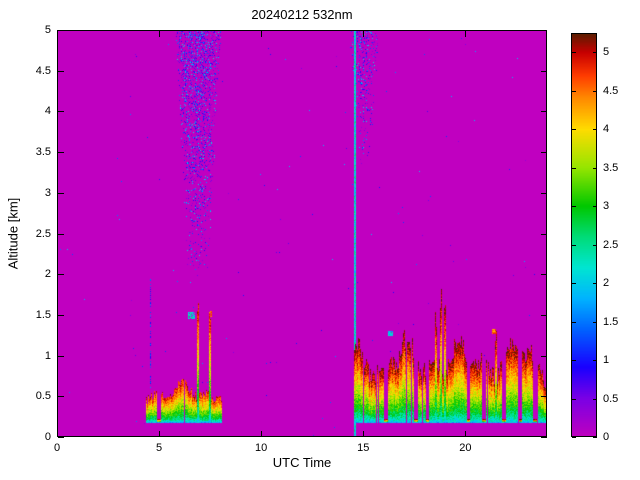 This screenshot has width=640, height=480. Describe the element at coordinates (606, 360) in the screenshot. I see `colorbar-tick-label: 1` at that location.